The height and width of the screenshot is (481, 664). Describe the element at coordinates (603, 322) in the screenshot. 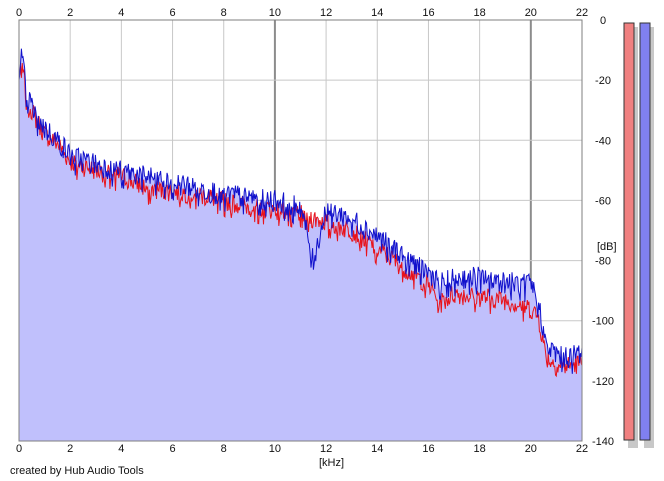

I see `y-tick-label: -100` at that location.